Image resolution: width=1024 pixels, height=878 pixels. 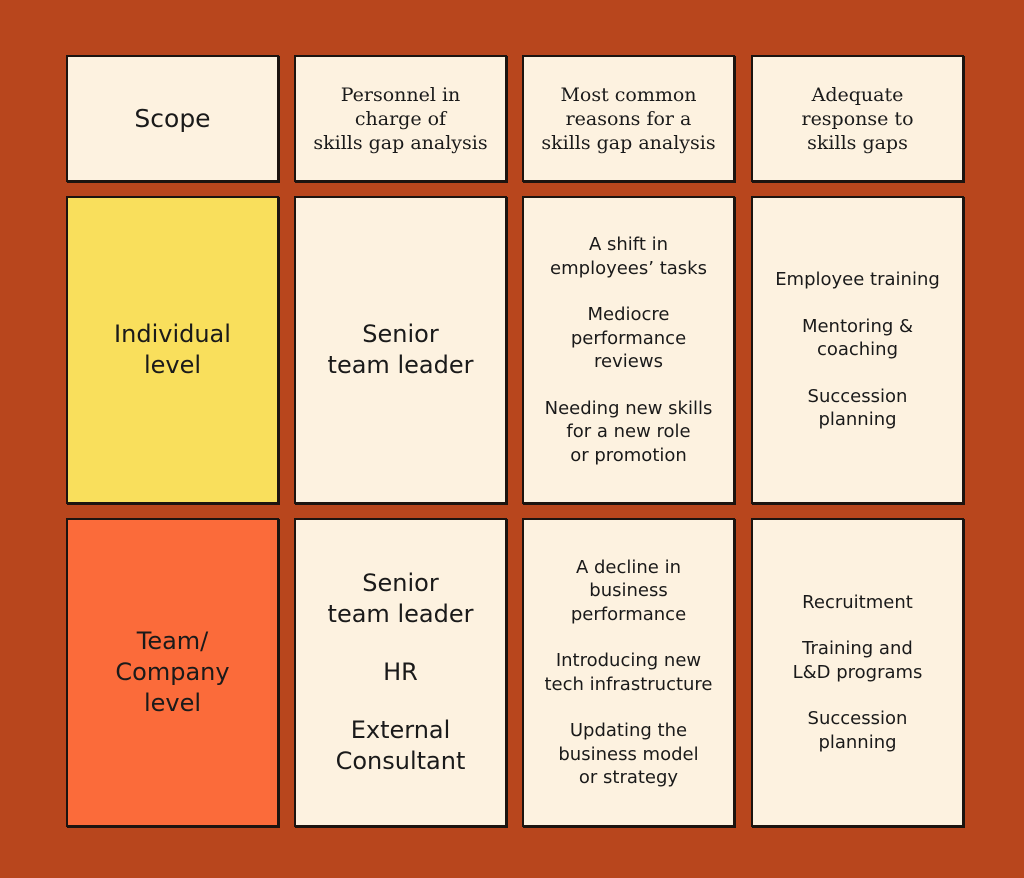 I want to click on individual-personnel-list: Senior team leader, so click(x=401, y=350).